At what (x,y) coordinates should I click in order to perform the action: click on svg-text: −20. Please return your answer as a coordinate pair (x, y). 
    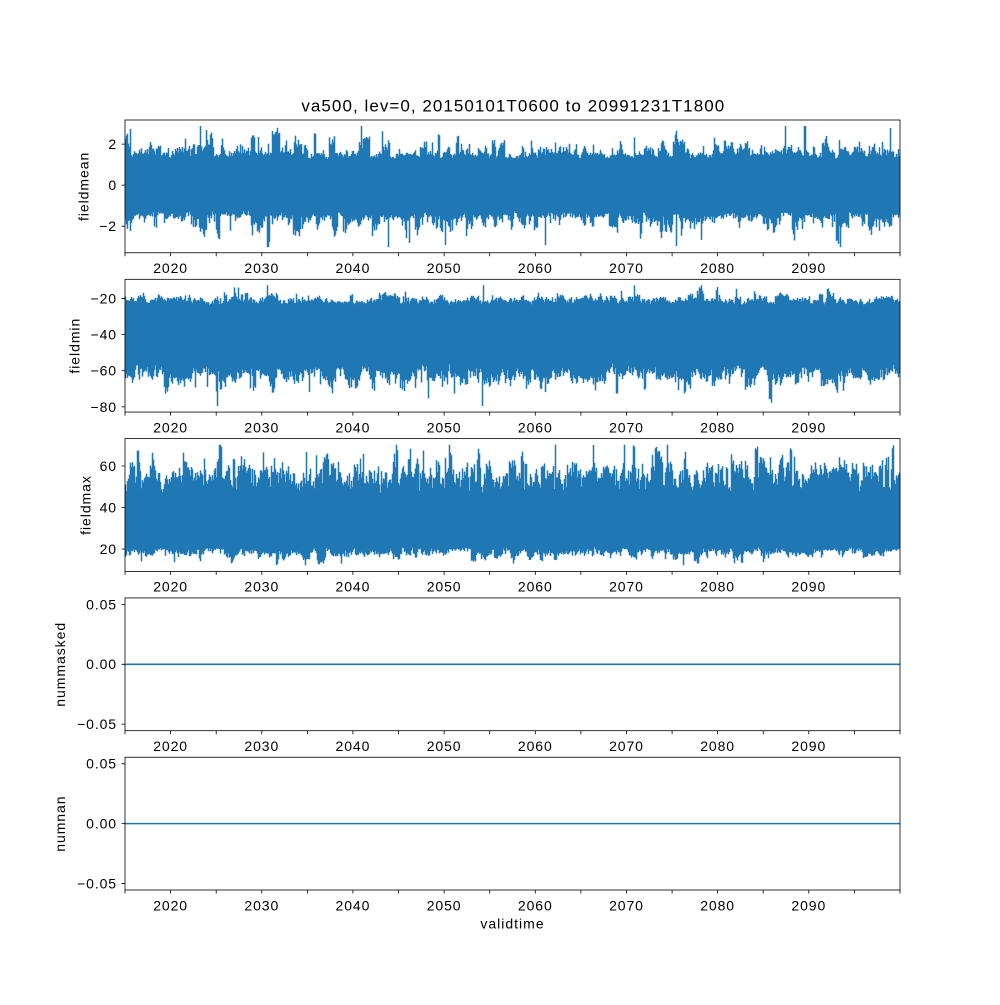
    Looking at the image, I should click on (104, 298).